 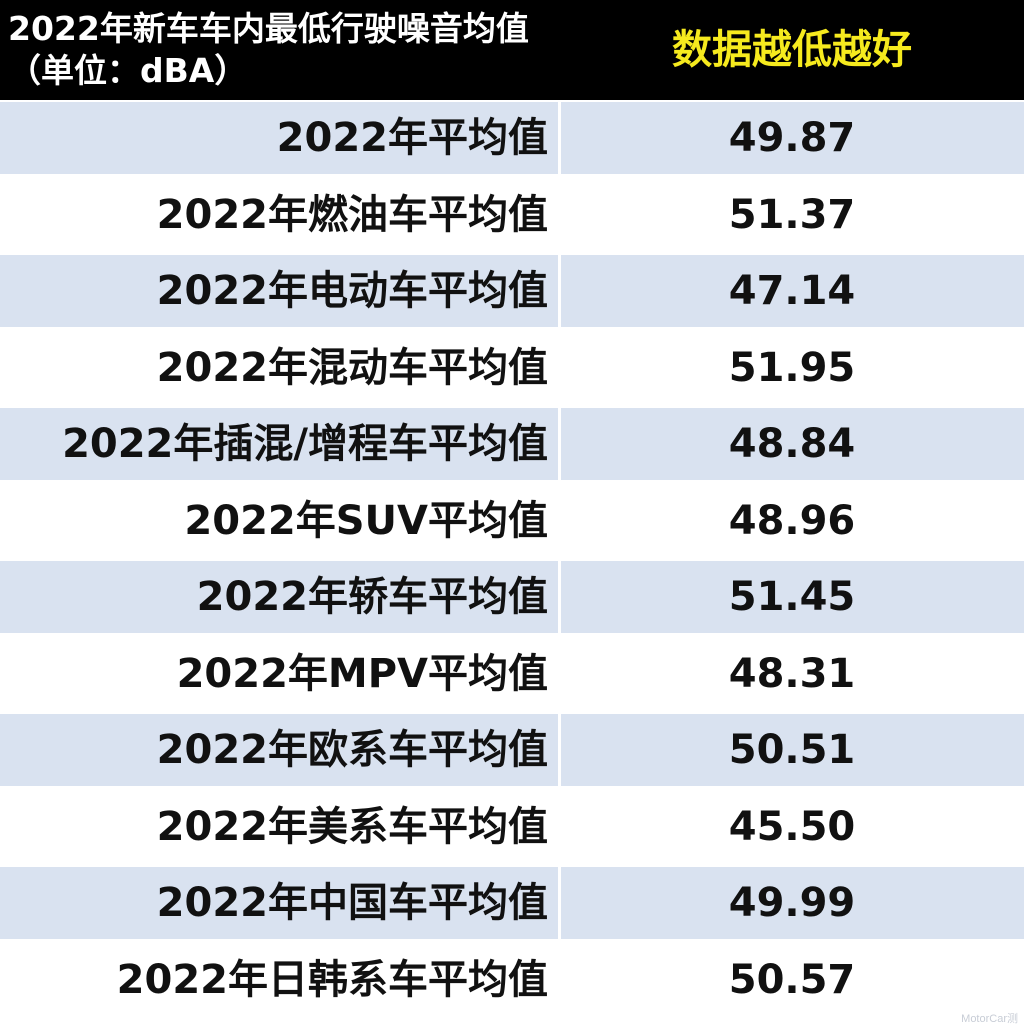 I want to click on table-row: 2022年日韩系车平均值 50.57, so click(x=512, y=979).